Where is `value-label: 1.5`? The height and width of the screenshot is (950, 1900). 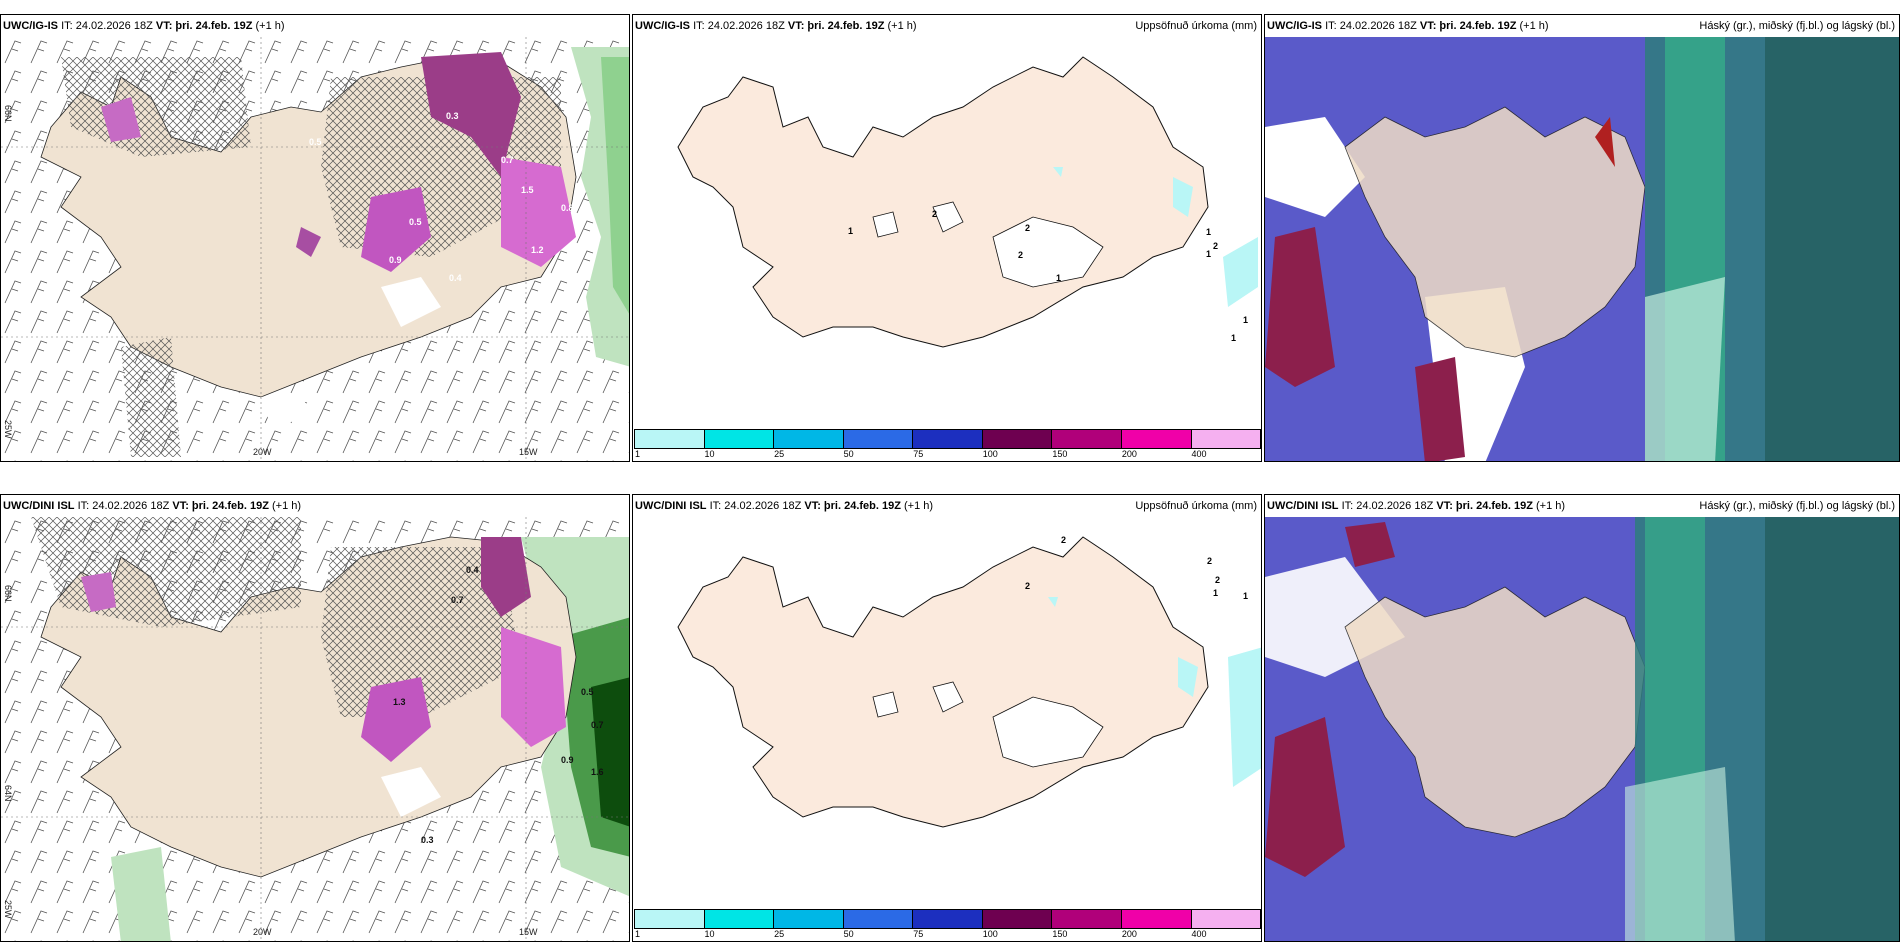 value-label: 1.5 is located at coordinates (527, 190).